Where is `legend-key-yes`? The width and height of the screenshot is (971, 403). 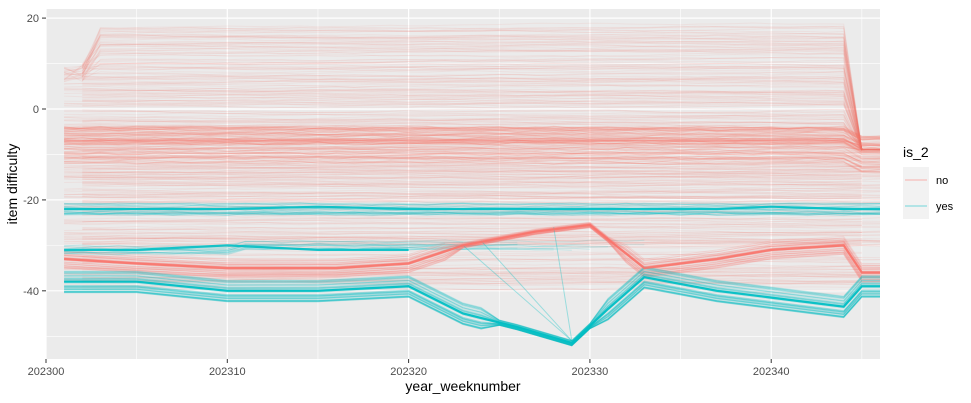
legend-key-yes is located at coordinates (916, 206).